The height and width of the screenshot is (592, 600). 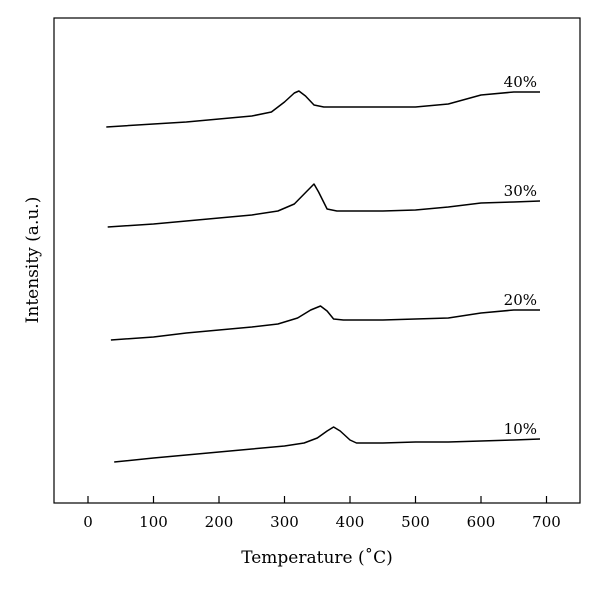 What do you see at coordinates (350, 522) in the screenshot?
I see `x-tick-label: 400` at bounding box center [350, 522].